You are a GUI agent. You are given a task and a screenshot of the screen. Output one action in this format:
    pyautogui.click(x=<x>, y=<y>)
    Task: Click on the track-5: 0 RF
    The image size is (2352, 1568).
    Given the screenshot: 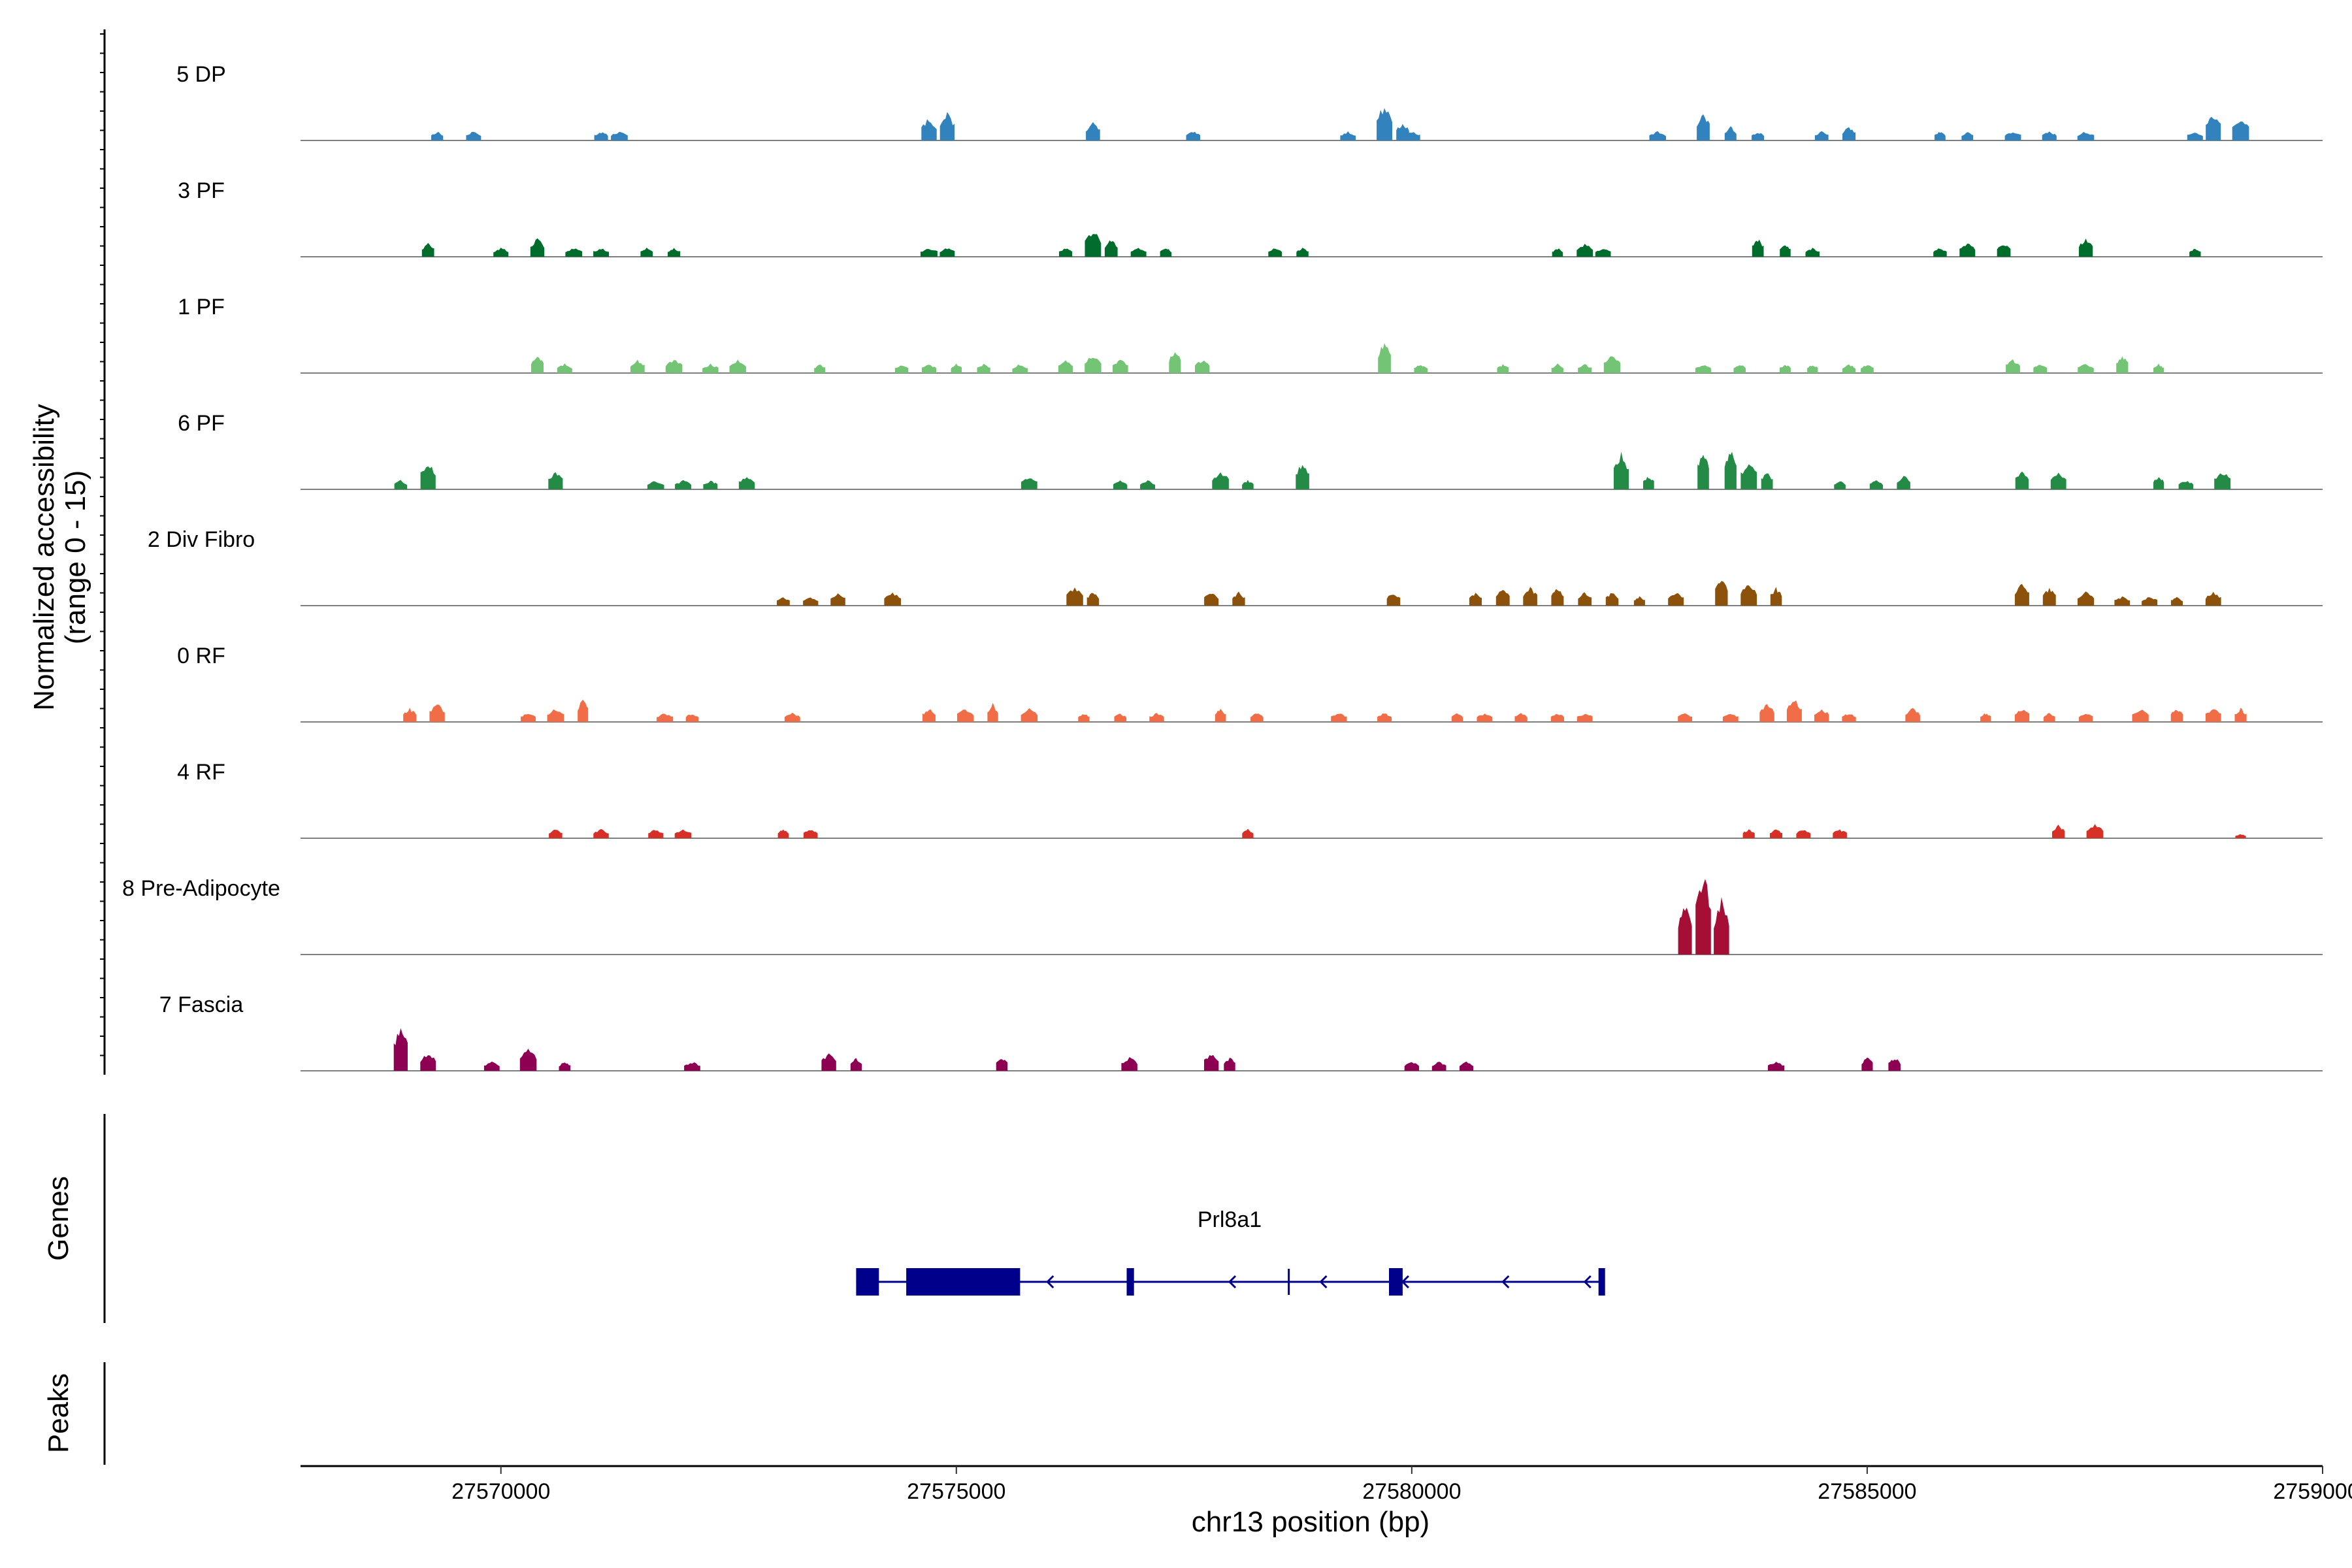 What is the action you would take?
    pyautogui.click(x=1250, y=683)
    